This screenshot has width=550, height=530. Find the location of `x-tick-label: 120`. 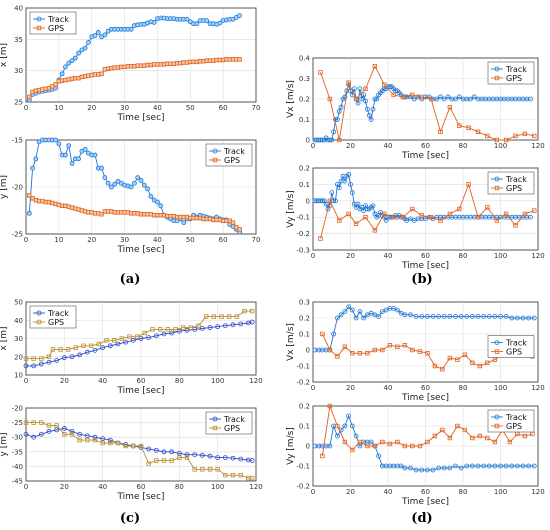

x-tick-label: 120 is located at coordinates (537, 388).